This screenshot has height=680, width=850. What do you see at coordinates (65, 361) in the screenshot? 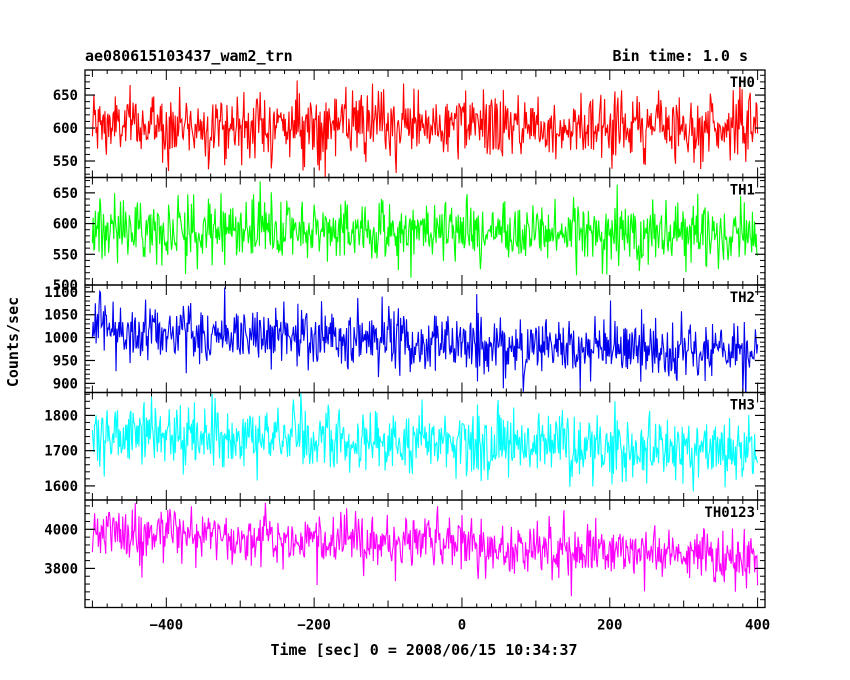
I see `y-tick-label: 950` at bounding box center [65, 361].